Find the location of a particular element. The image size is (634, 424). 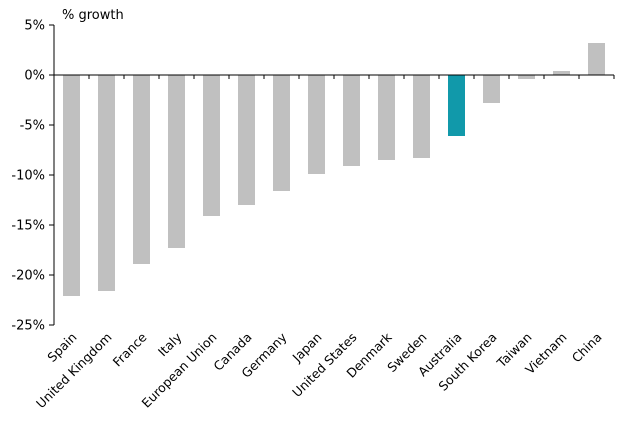

category-label: China is located at coordinates (587, 348).